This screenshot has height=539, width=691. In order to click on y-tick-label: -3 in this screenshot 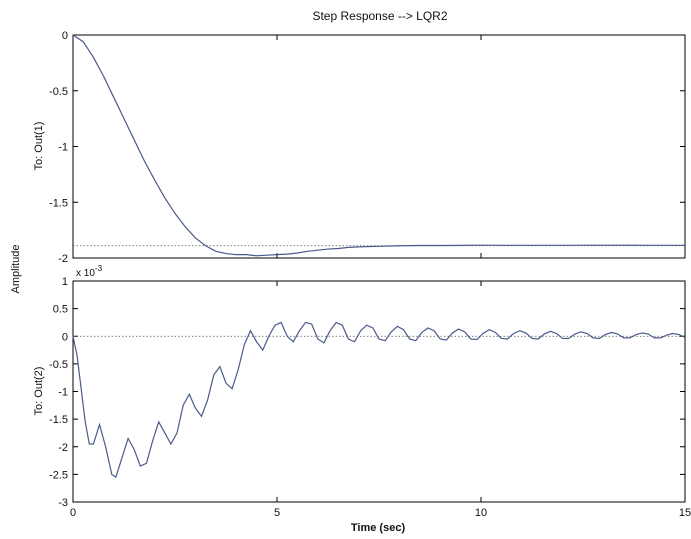, I will do `click(63, 503)`.